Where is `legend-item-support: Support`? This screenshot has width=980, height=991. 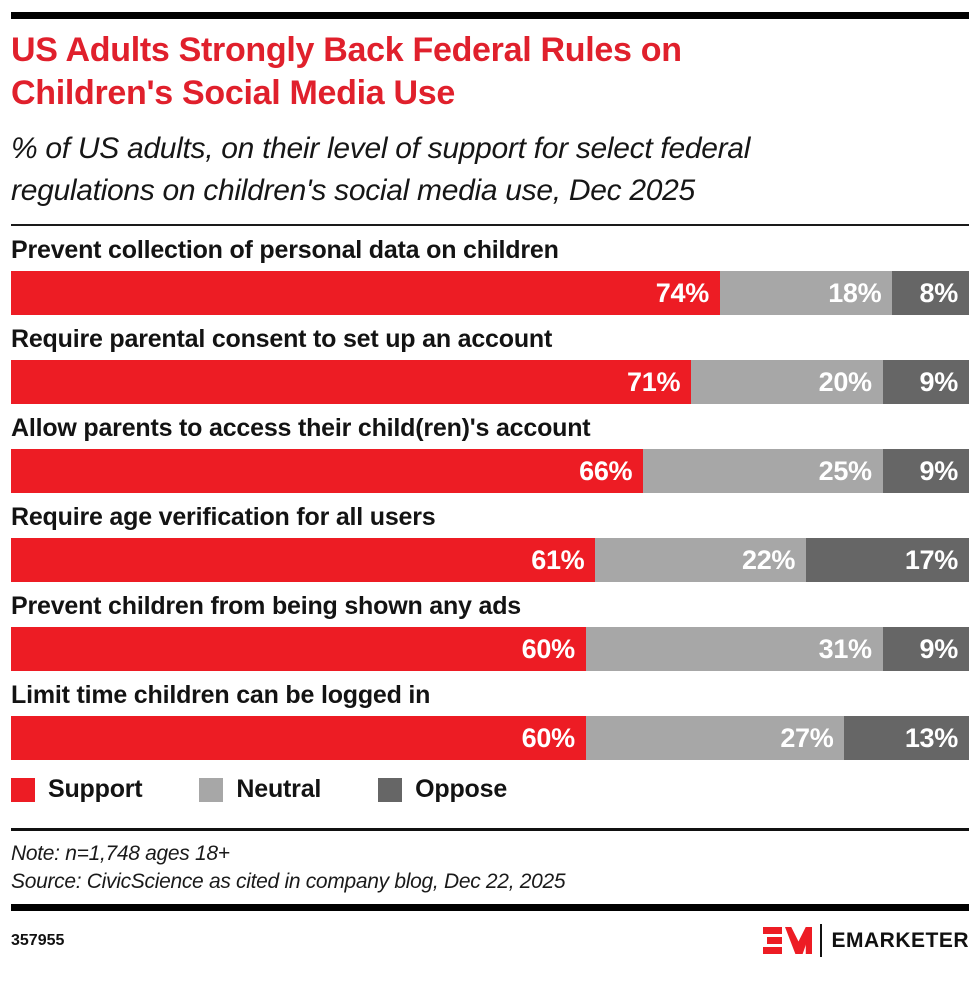
legend-item-support: Support is located at coordinates (77, 789).